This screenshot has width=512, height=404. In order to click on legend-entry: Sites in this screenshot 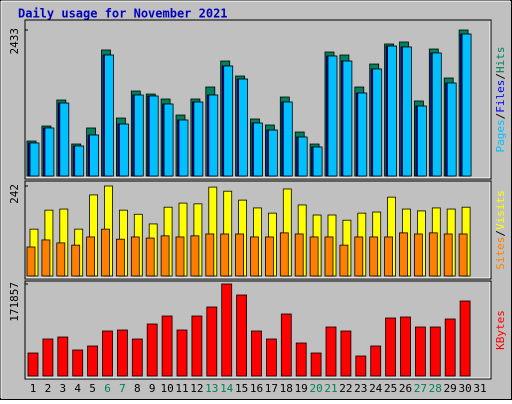, I will do `click(500, 253)`.